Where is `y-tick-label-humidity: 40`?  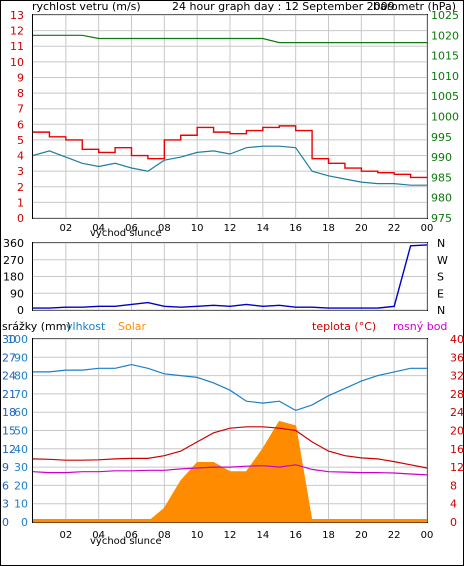
y-tick-label-humidity: 40 is located at coordinates (21, 449).